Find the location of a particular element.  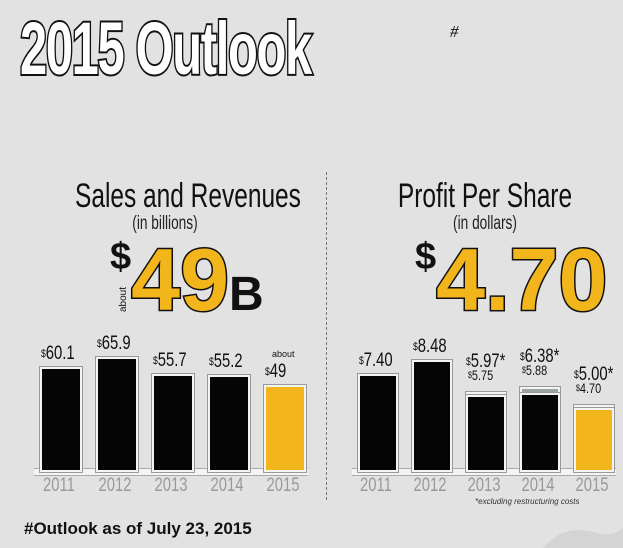

pps-excluding-label: $5.97* is located at coordinates (486, 361).